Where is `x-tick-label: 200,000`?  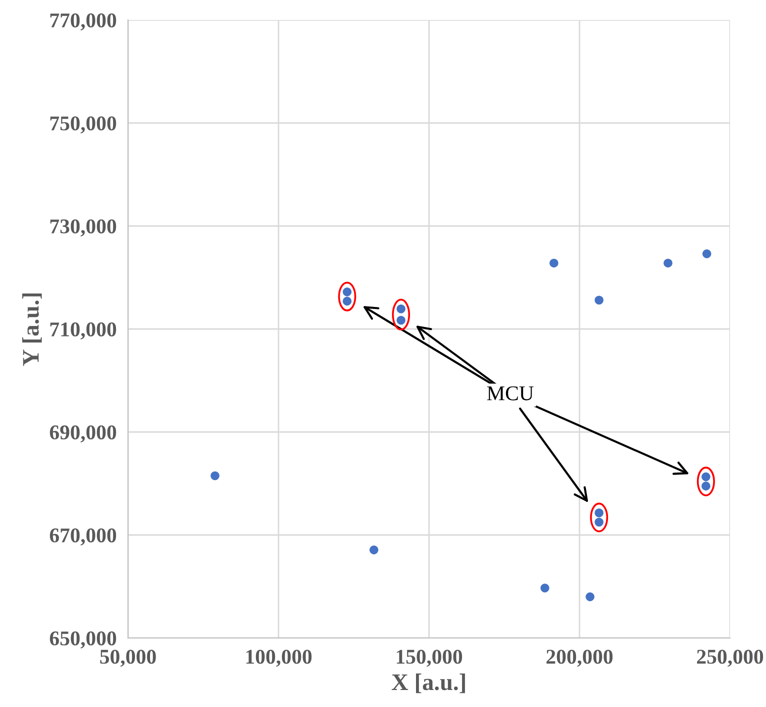 x-tick-label: 200,000 is located at coordinates (579, 658).